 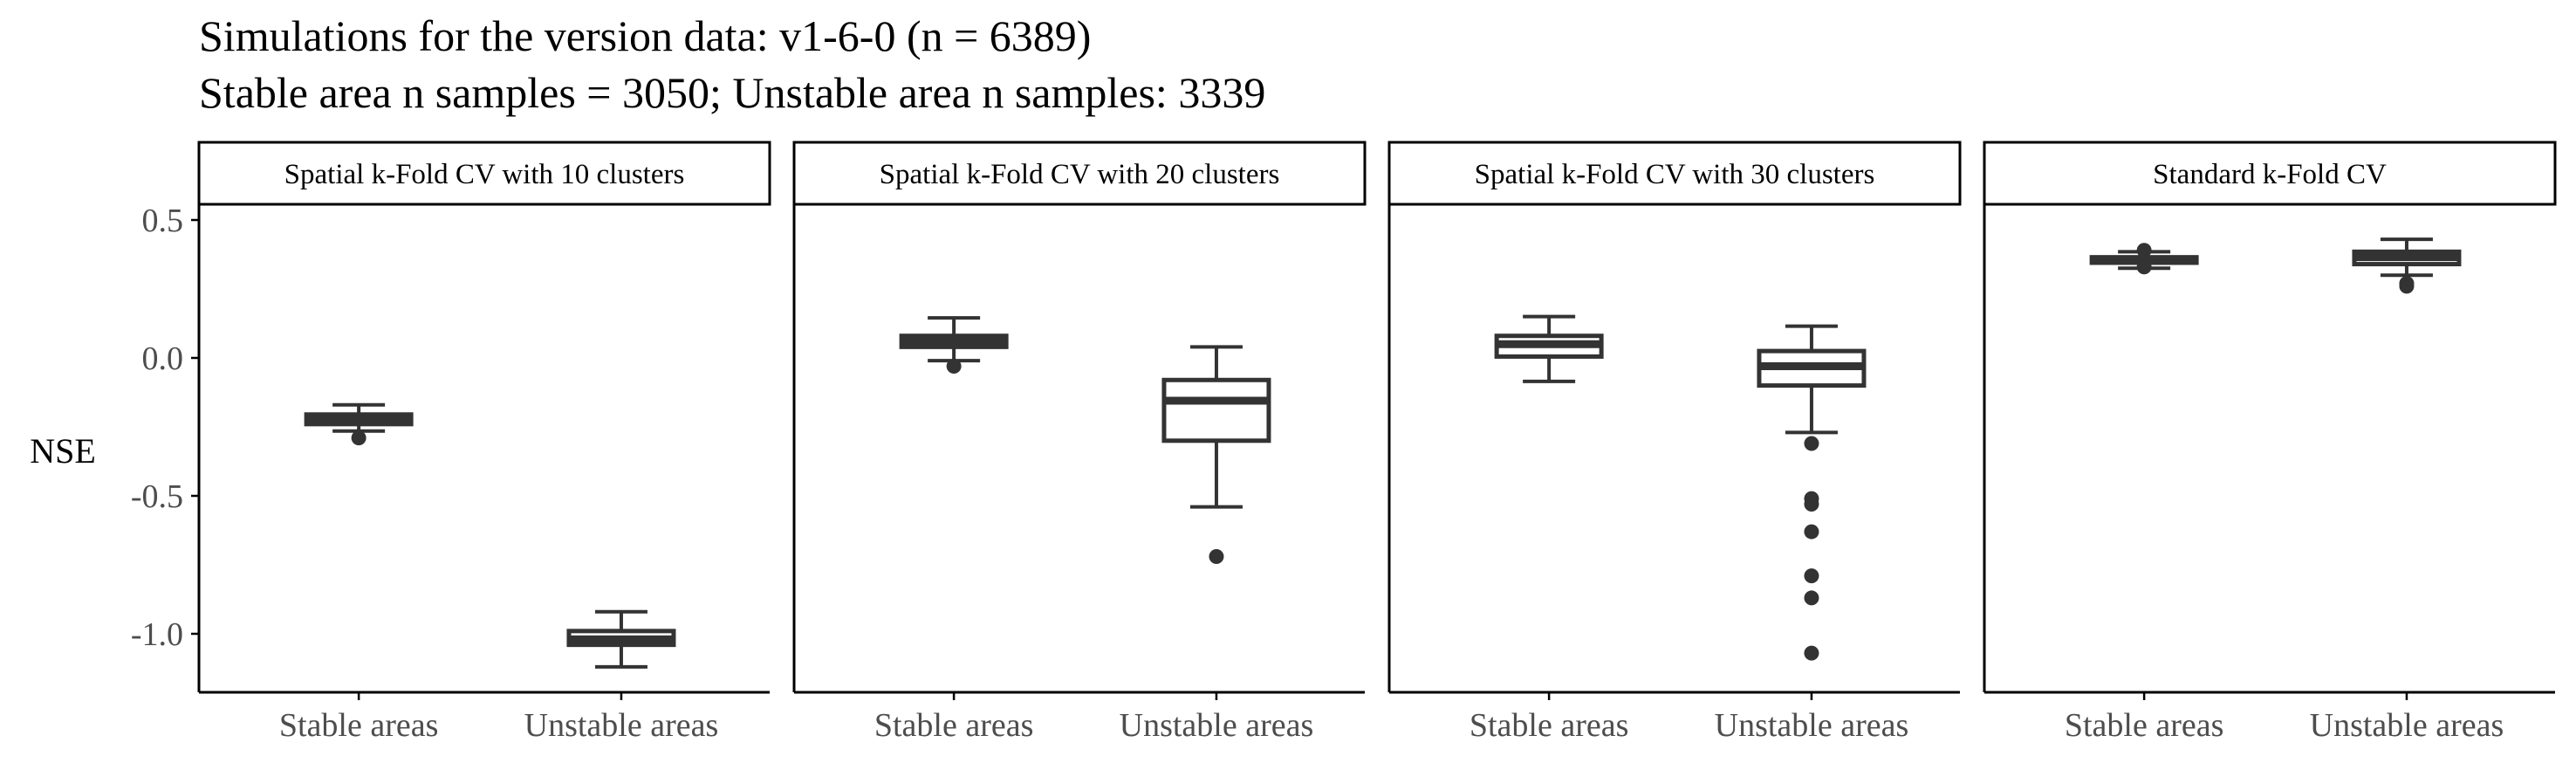 What do you see at coordinates (163, 221) in the screenshot?
I see `y-tick-label: 0.5` at bounding box center [163, 221].